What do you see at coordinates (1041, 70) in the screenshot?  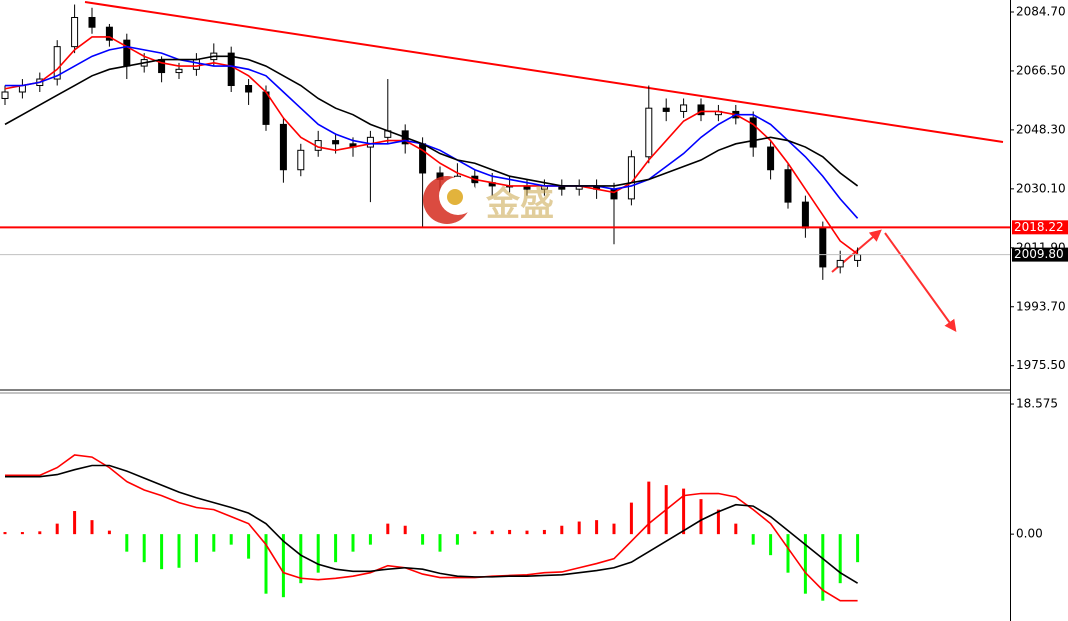 I see `y-tick-label: 2066.50` at bounding box center [1041, 70].